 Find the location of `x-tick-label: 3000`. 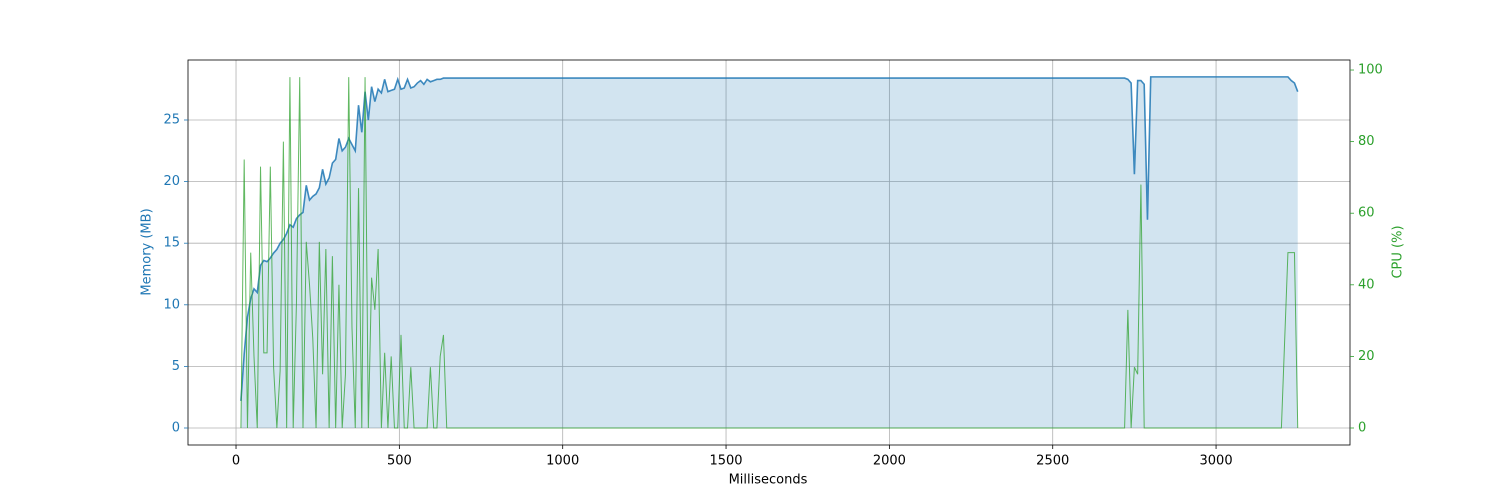

x-tick-label: 3000 is located at coordinates (1216, 461).